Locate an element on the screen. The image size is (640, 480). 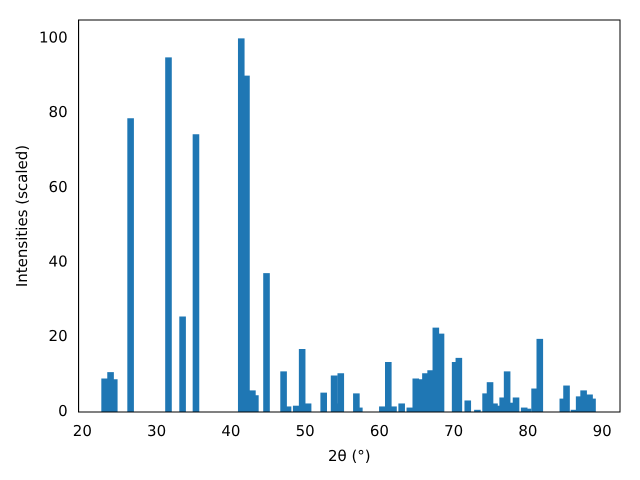
y-tick-label: 60 is located at coordinates (58, 187).